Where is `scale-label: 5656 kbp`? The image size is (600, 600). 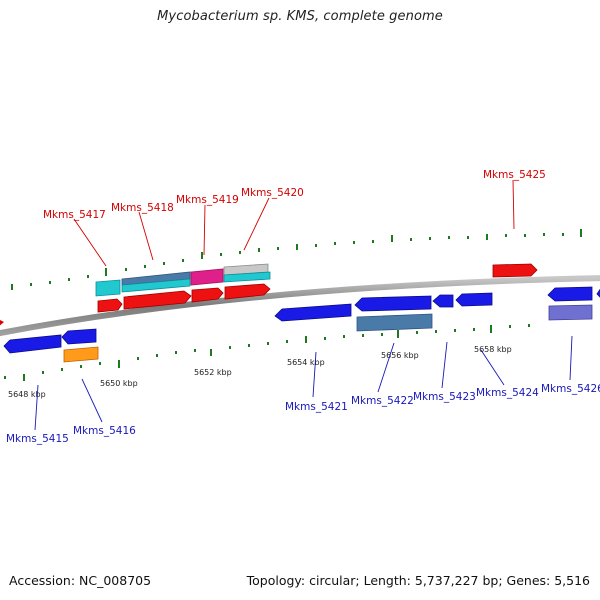 scale-label: 5656 kbp is located at coordinates (400, 355).